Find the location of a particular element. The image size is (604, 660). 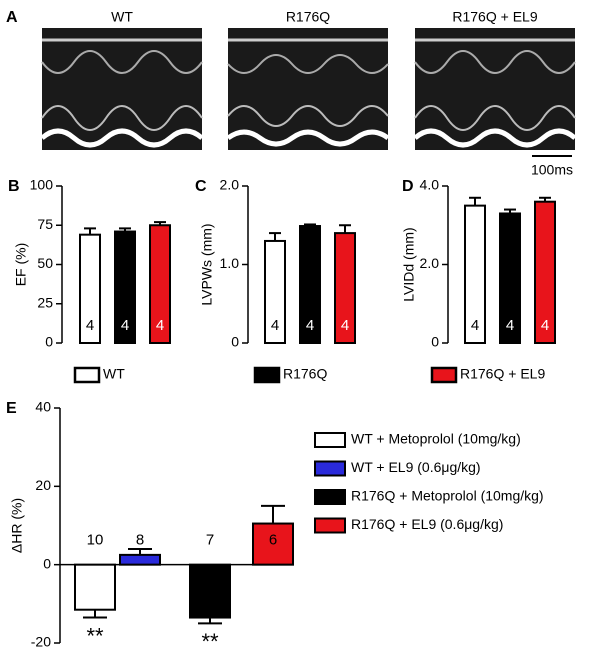

y-axis-label: ΔHR (%) is located at coordinates (17, 525).